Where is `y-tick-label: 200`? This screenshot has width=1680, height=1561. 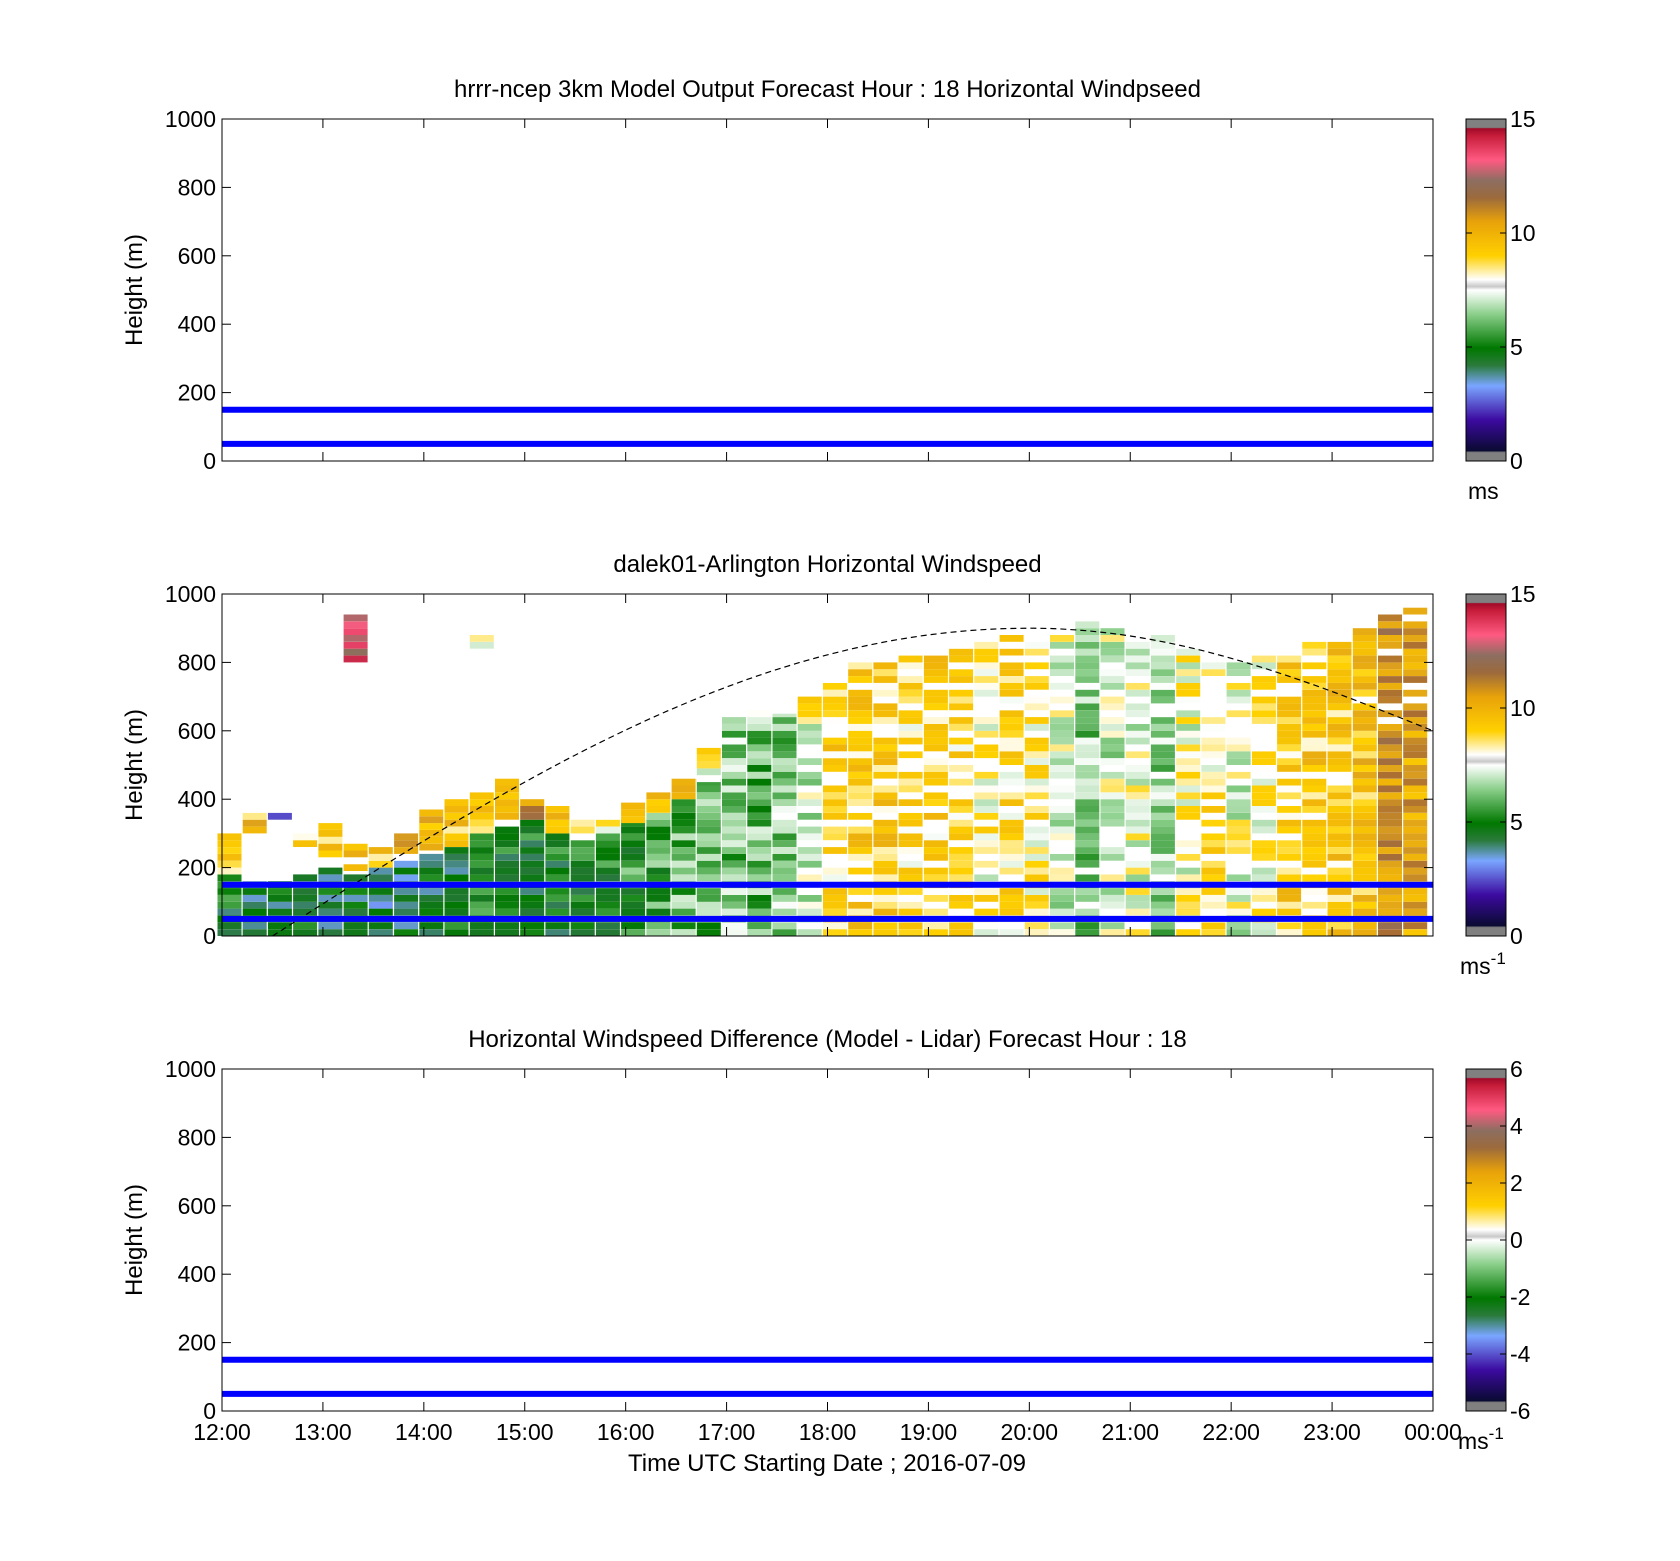
y-tick-label: 200 is located at coordinates (197, 868).